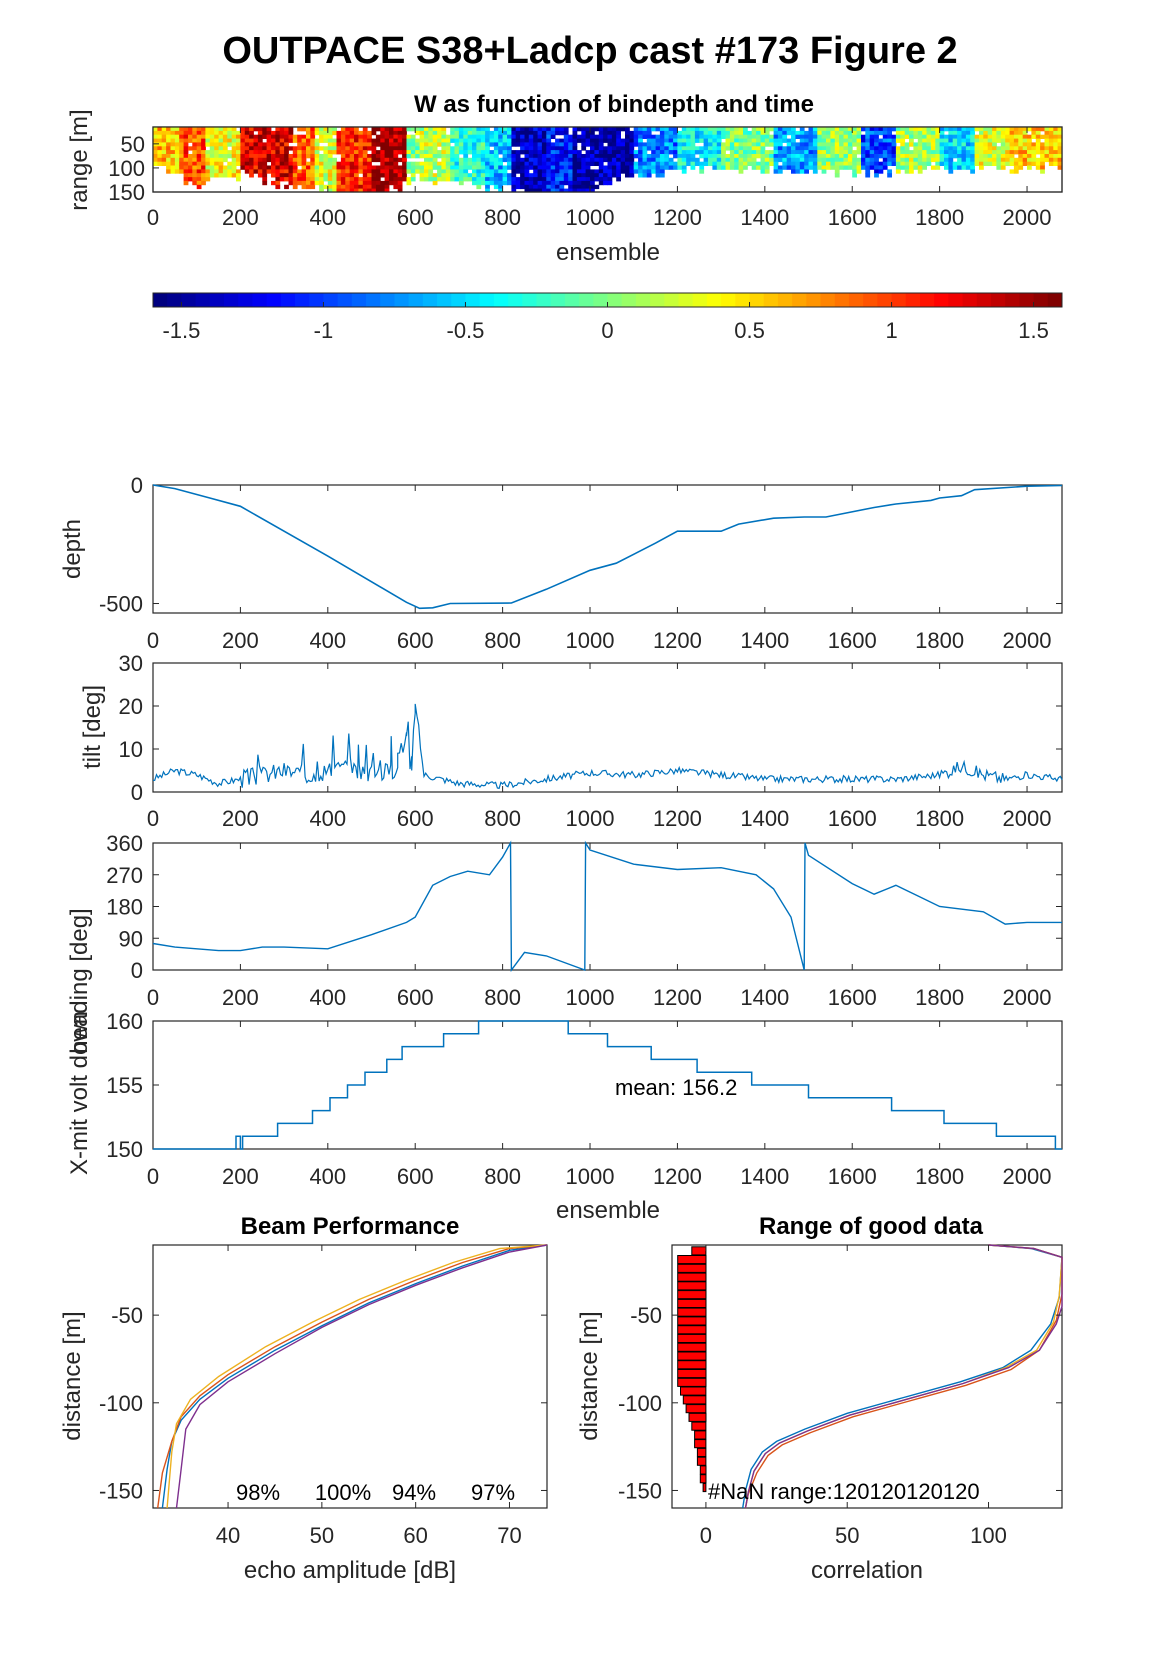 This screenshot has height=1679, width=1165. I want to click on range-nan-annotation: #NaN range:120120120120, so click(844, 1491).